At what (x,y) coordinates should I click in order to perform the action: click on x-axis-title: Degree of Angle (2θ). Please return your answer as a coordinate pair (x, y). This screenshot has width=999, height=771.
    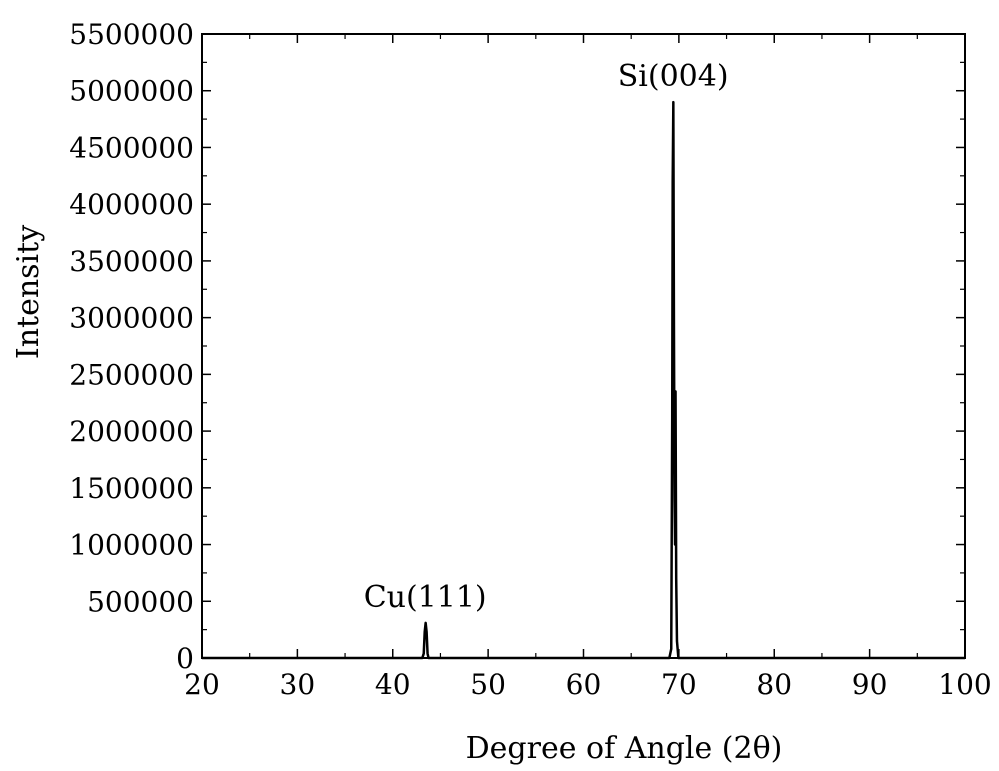
    Looking at the image, I should click on (624, 748).